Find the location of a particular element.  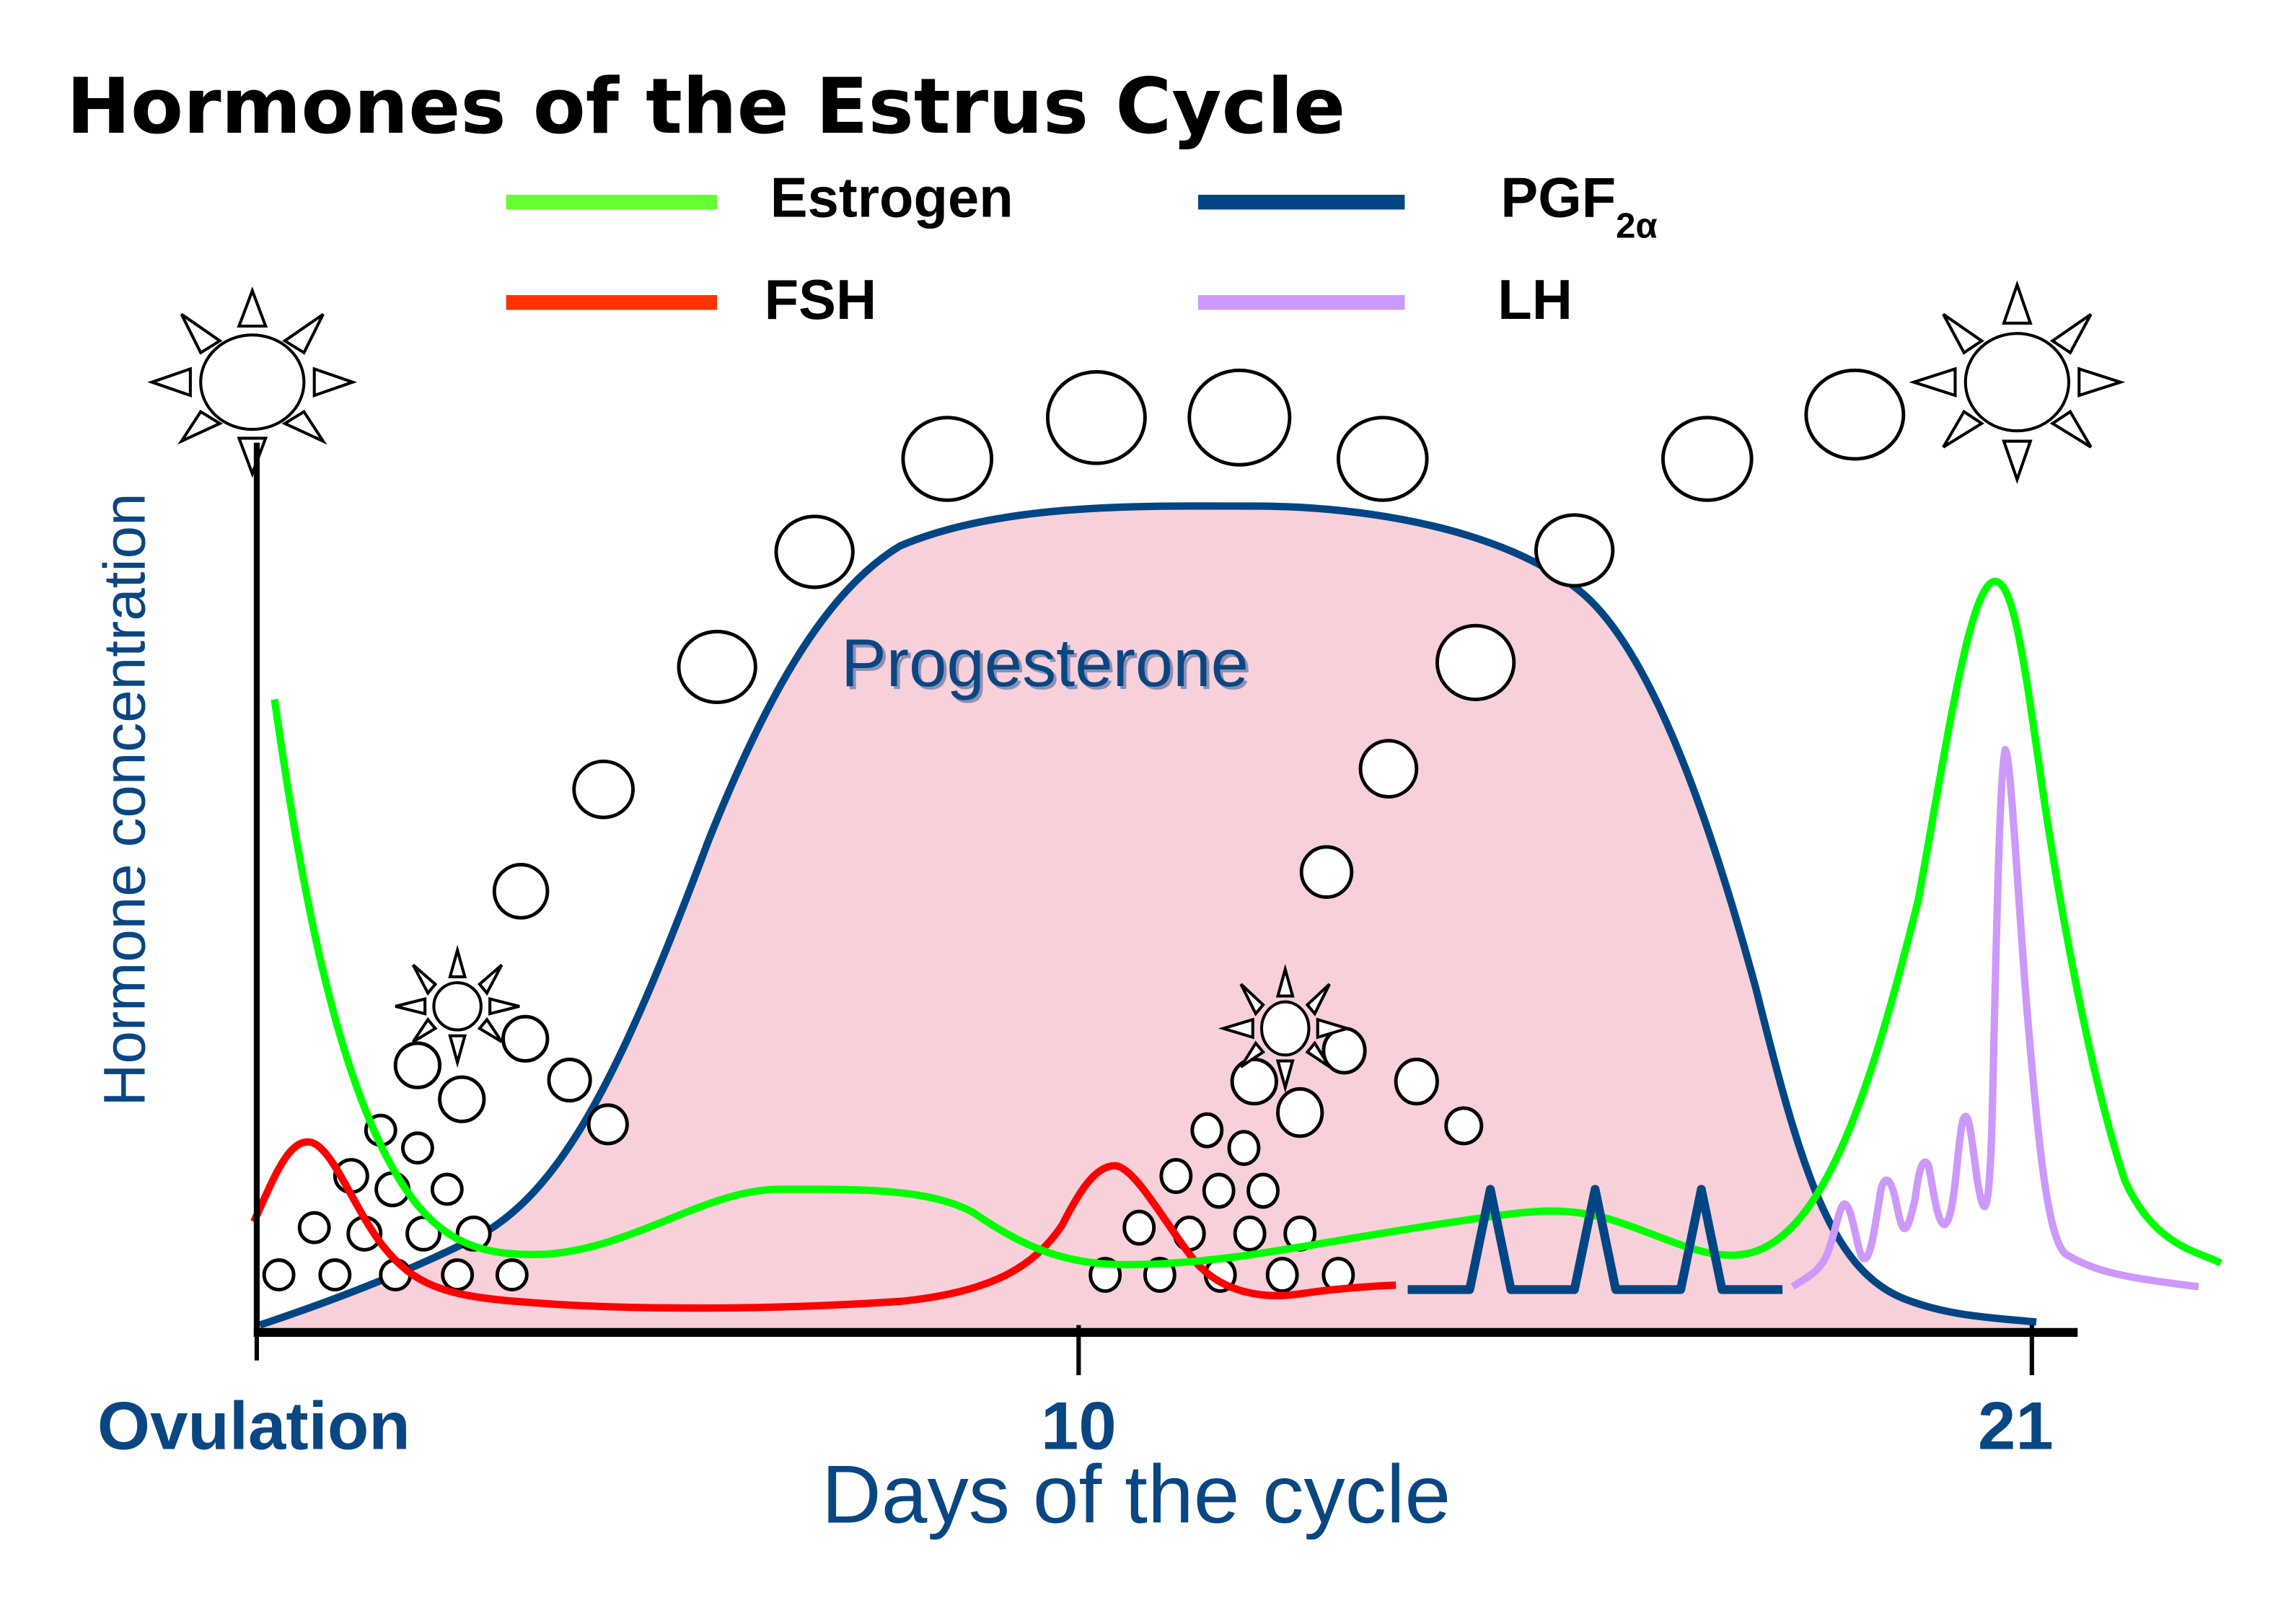

ovulation-sun-icon-left-top is located at coordinates (252, 382).